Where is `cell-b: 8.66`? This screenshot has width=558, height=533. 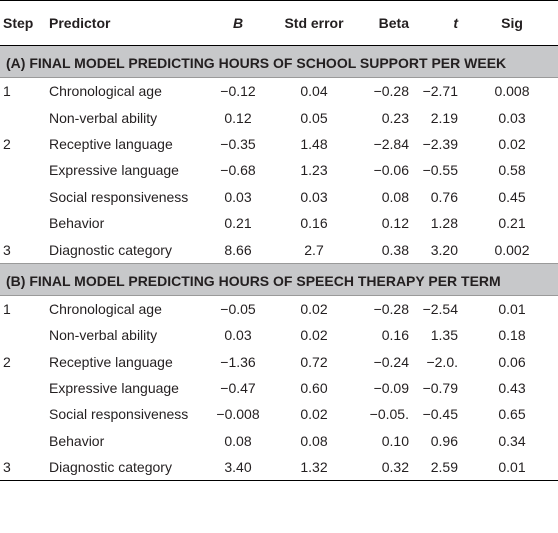
cell-b: 8.66 is located at coordinates (238, 249).